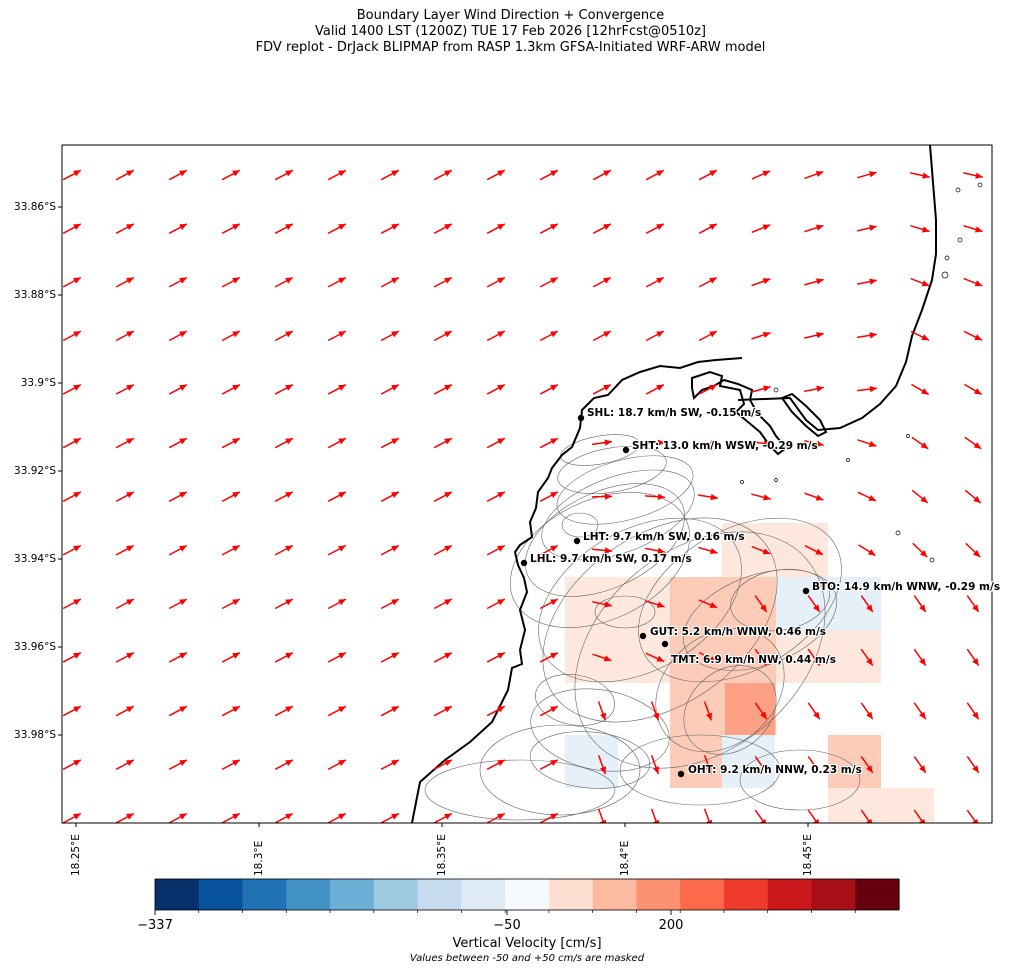  I want to click on lon-label: 18.35°E, so click(442, 855).